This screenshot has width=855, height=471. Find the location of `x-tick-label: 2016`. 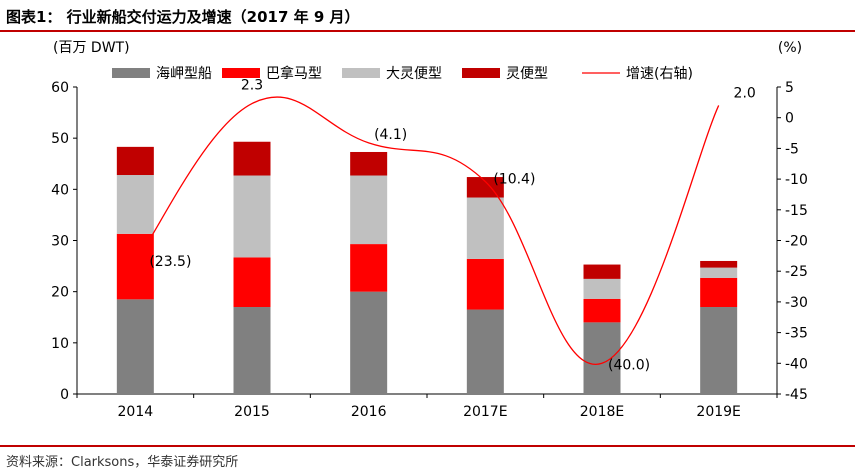

x-tick-label: 2016 is located at coordinates (369, 412).